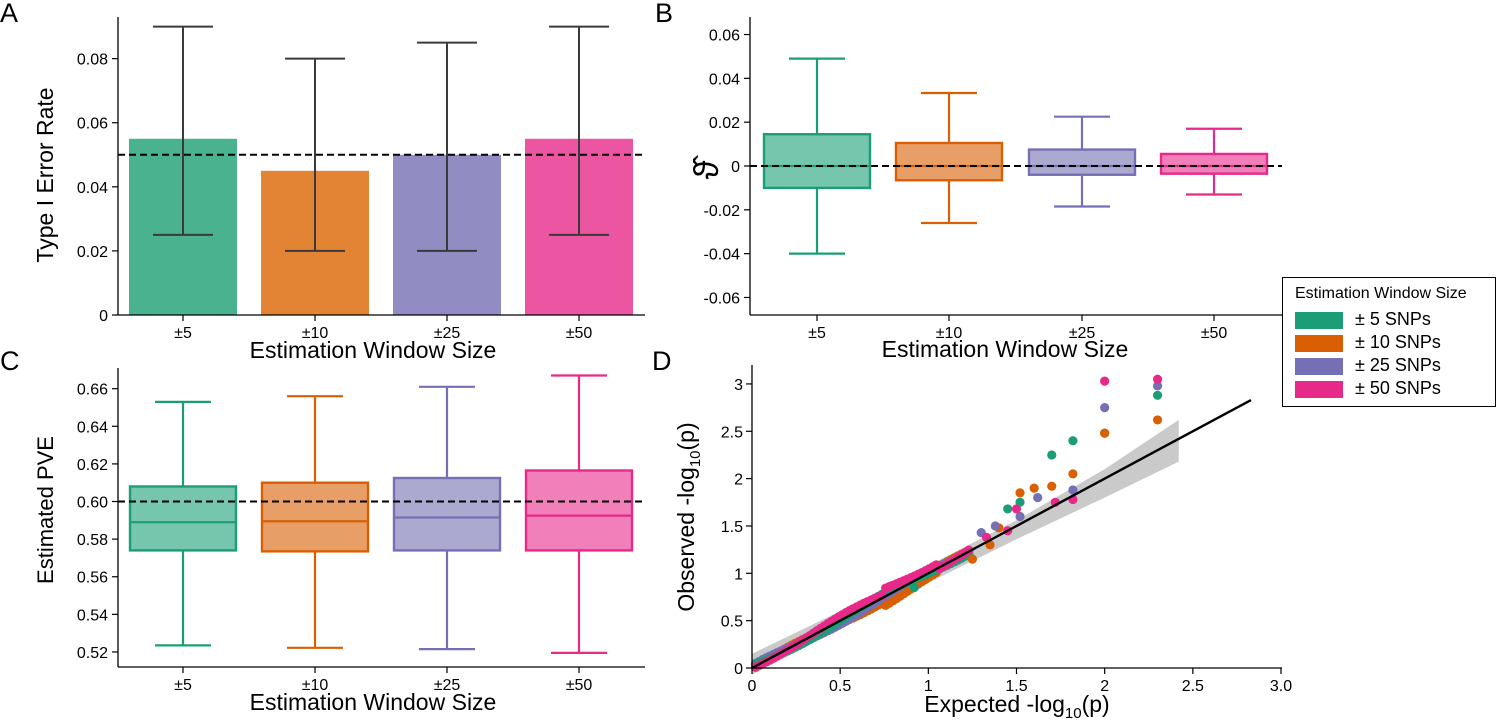 Image resolution: width=1500 pixels, height=722 pixels. I want to click on y-tick-label: 0.5, so click(732, 622).